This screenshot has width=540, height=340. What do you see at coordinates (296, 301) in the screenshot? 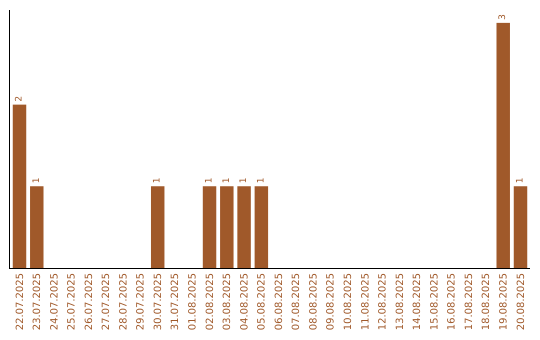
I see `x-tick-label: 07.08.2025` at bounding box center [296, 301].